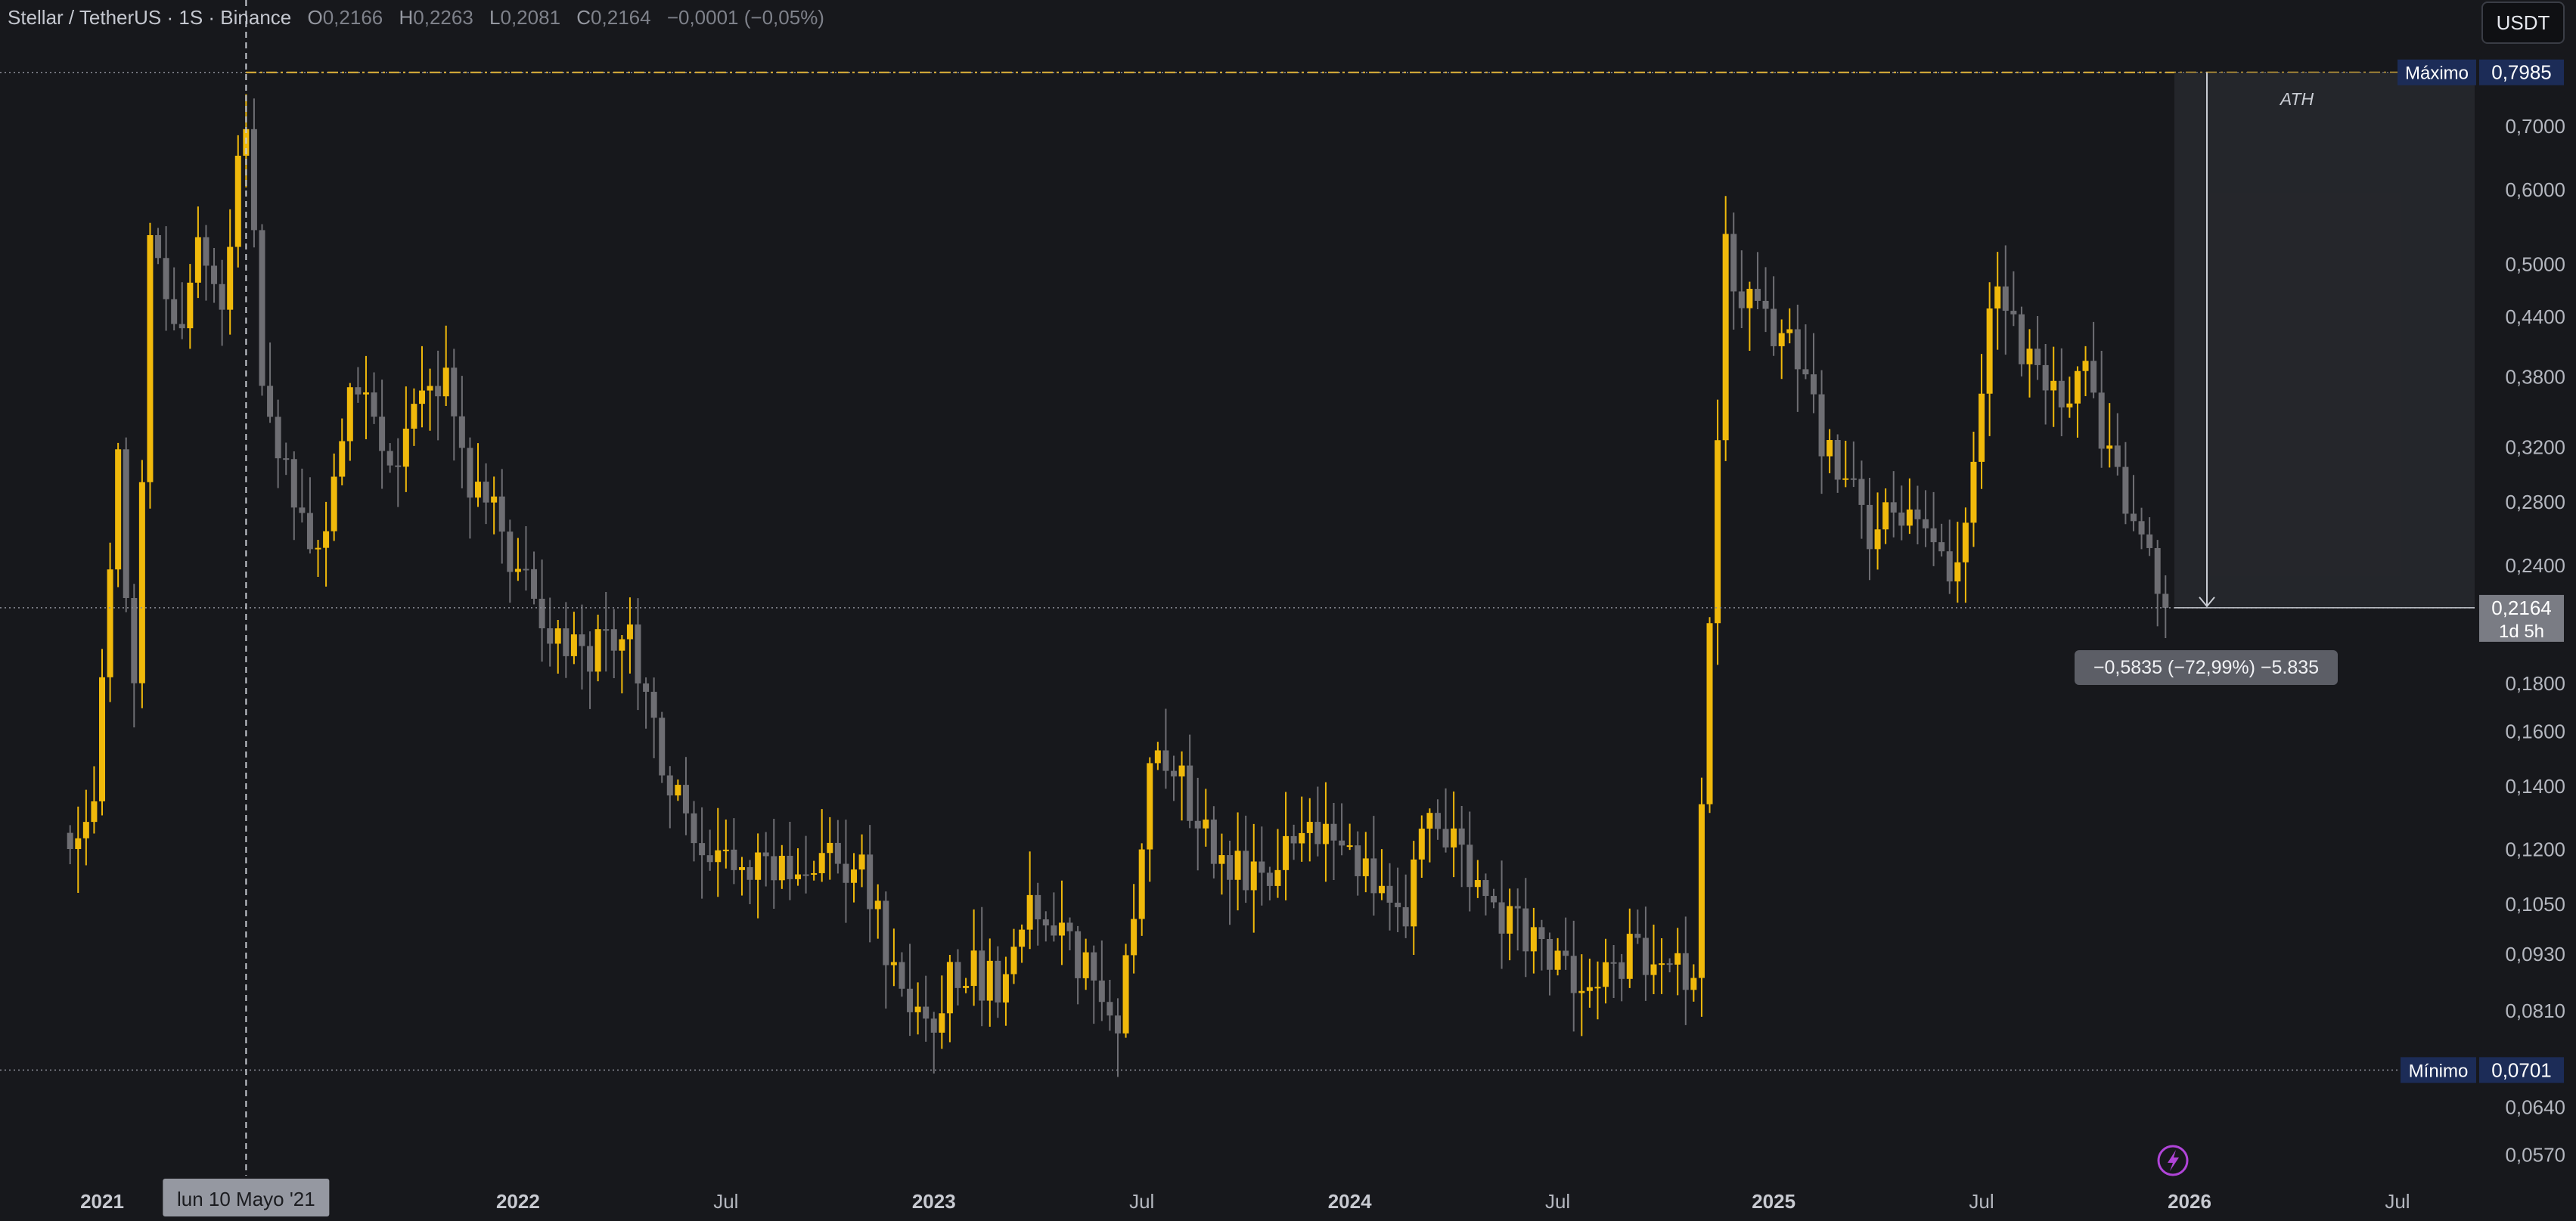  I want to click on currency-button: USDT, so click(2523, 23).